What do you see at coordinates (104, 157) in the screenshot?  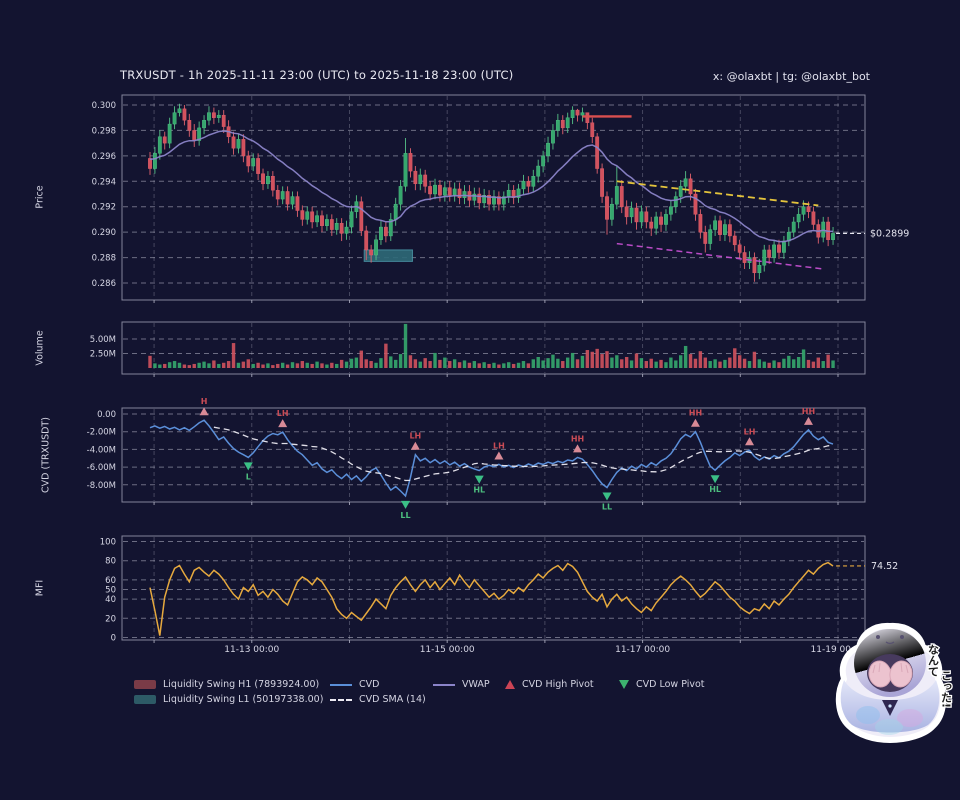 I see `y-tick-label: 0.296` at bounding box center [104, 157].